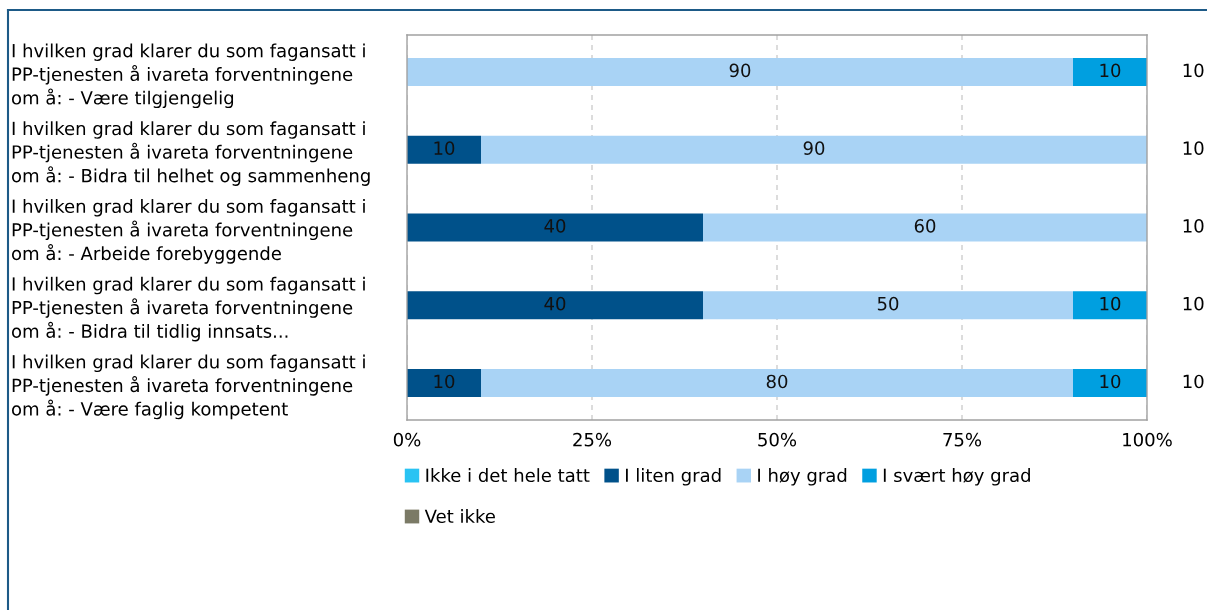 The height and width of the screenshot is (610, 1207). Describe the element at coordinates (407, 439) in the screenshot. I see `x-tick-label: 0%` at that location.